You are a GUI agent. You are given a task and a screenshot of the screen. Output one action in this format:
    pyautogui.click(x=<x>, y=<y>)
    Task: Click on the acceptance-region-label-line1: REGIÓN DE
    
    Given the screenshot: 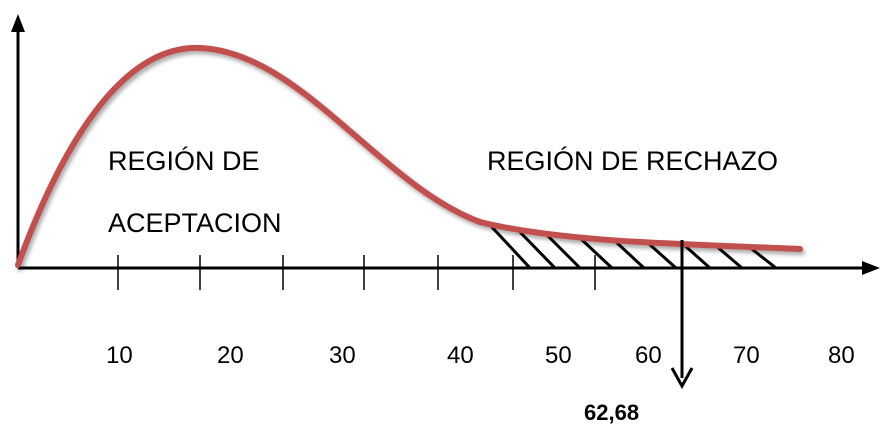 What is the action you would take?
    pyautogui.click(x=184, y=160)
    